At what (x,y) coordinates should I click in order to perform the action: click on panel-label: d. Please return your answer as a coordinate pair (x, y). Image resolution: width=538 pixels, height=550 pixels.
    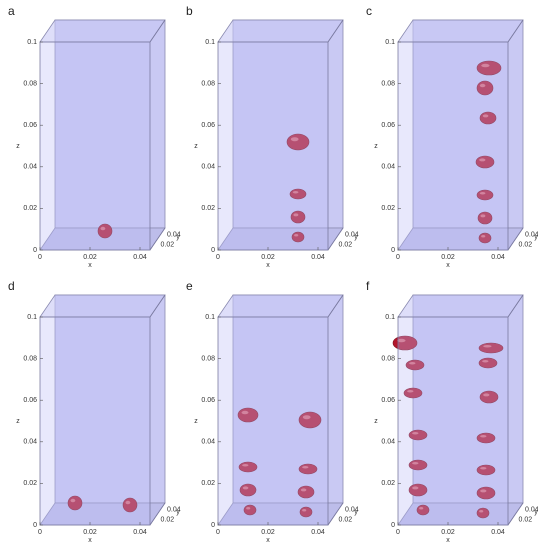
    Looking at the image, I should click on (11, 286).